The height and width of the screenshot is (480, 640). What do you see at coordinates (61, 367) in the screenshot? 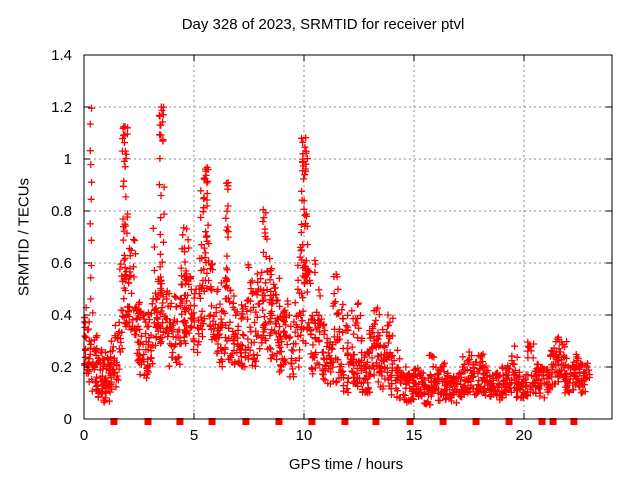
I see `y-tick-label: 0.2` at bounding box center [61, 367].